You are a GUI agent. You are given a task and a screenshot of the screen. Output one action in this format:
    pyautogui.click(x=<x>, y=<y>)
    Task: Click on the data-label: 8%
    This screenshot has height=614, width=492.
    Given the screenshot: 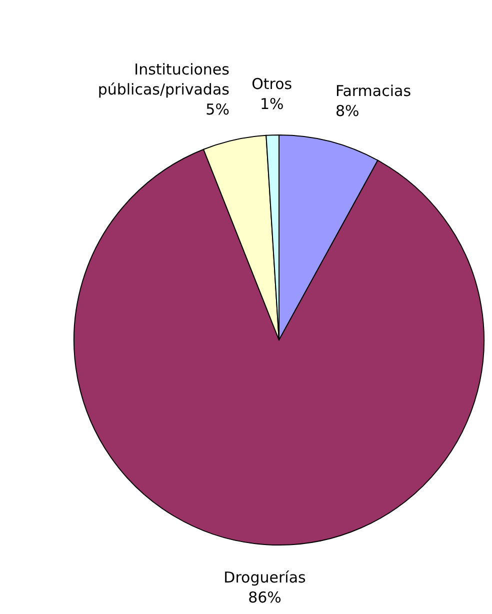 What is the action you would take?
    pyautogui.click(x=347, y=111)
    